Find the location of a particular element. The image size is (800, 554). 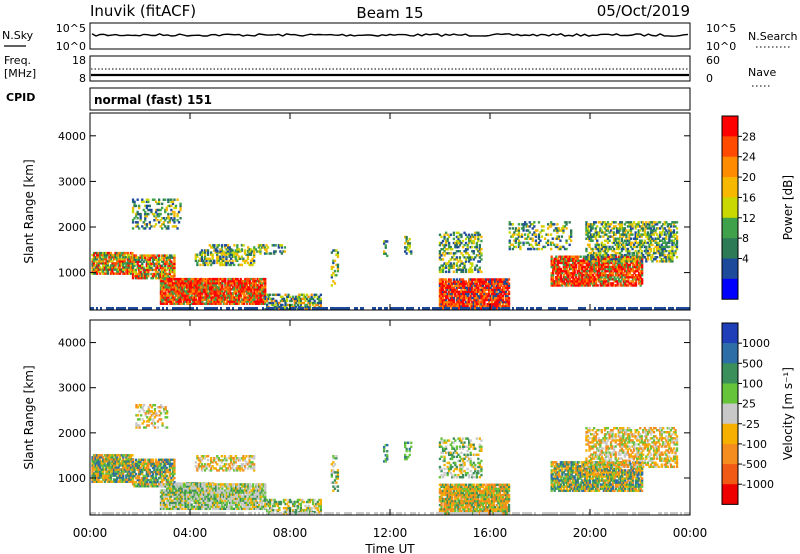

colorbar-swatch is located at coordinates (730, 289).